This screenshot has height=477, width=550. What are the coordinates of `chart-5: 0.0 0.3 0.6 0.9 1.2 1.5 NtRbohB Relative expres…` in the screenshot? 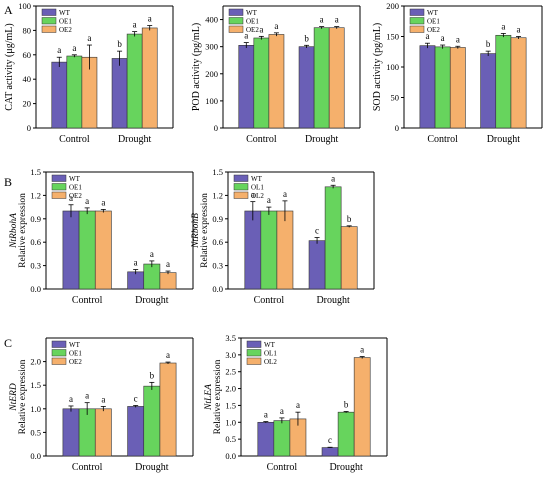 It's located at (283, 236).